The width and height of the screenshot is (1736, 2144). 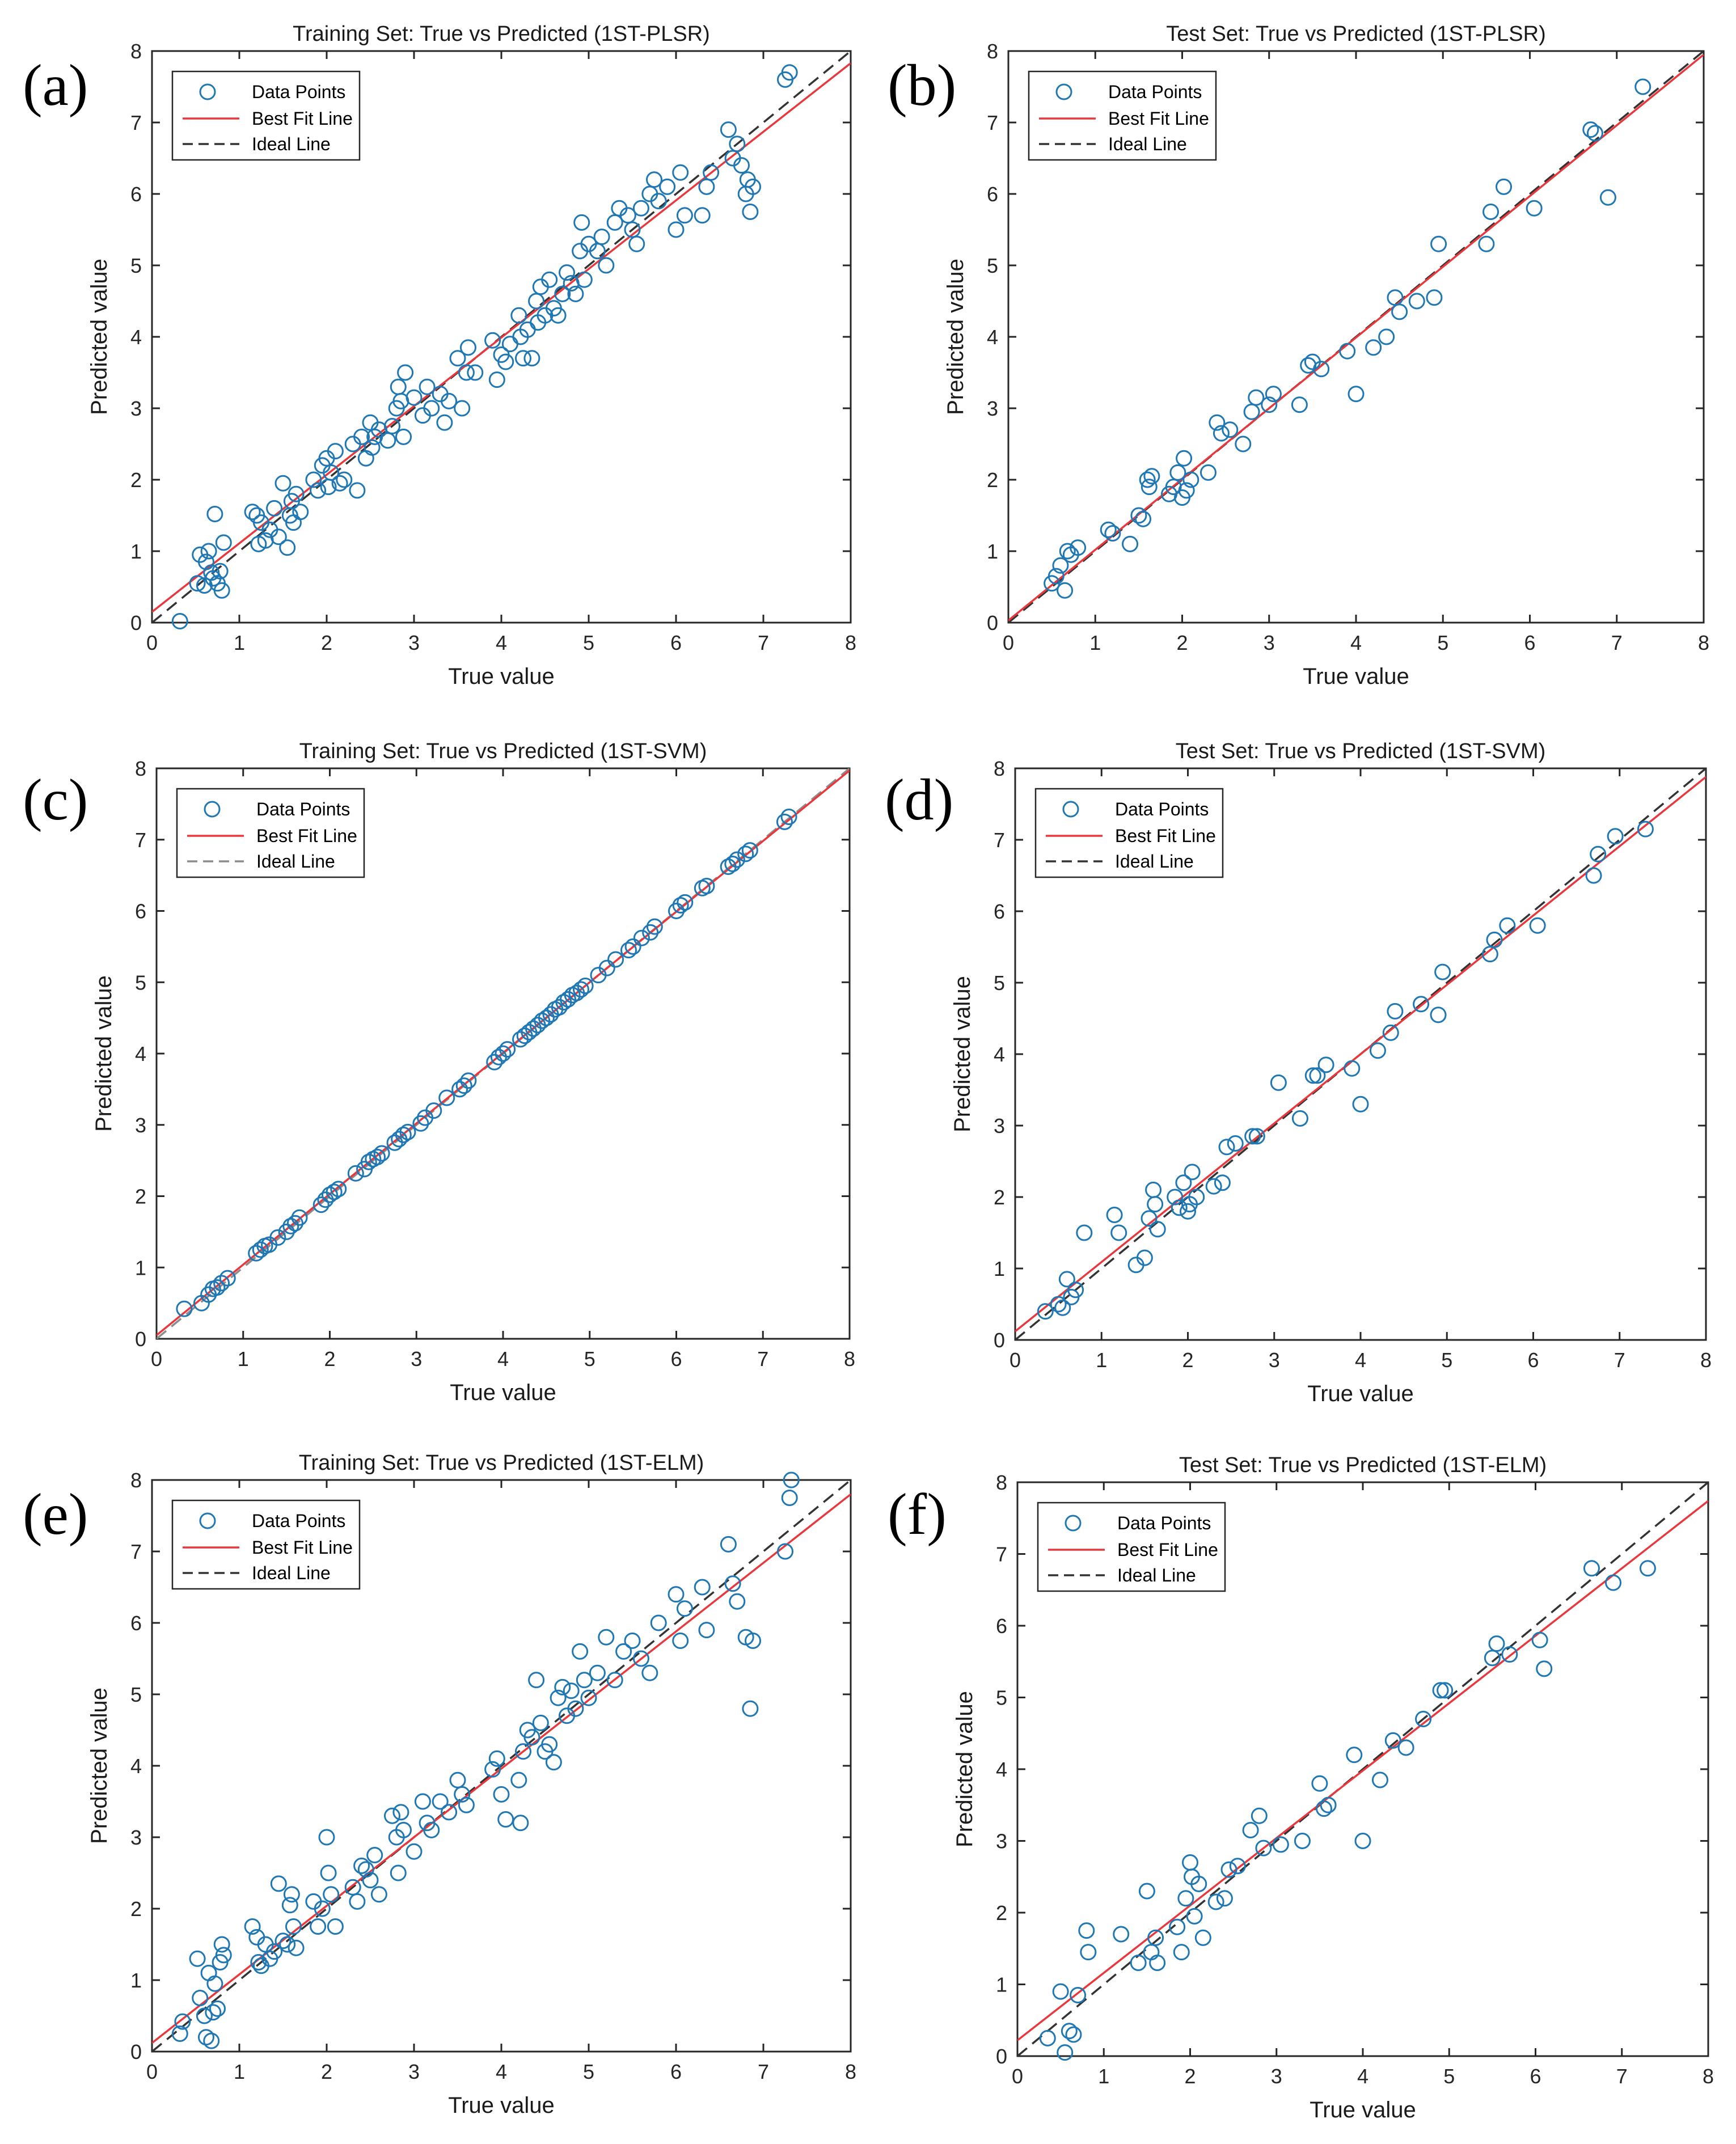 What do you see at coordinates (55, 1514) in the screenshot?
I see `panel-label: (e)` at bounding box center [55, 1514].